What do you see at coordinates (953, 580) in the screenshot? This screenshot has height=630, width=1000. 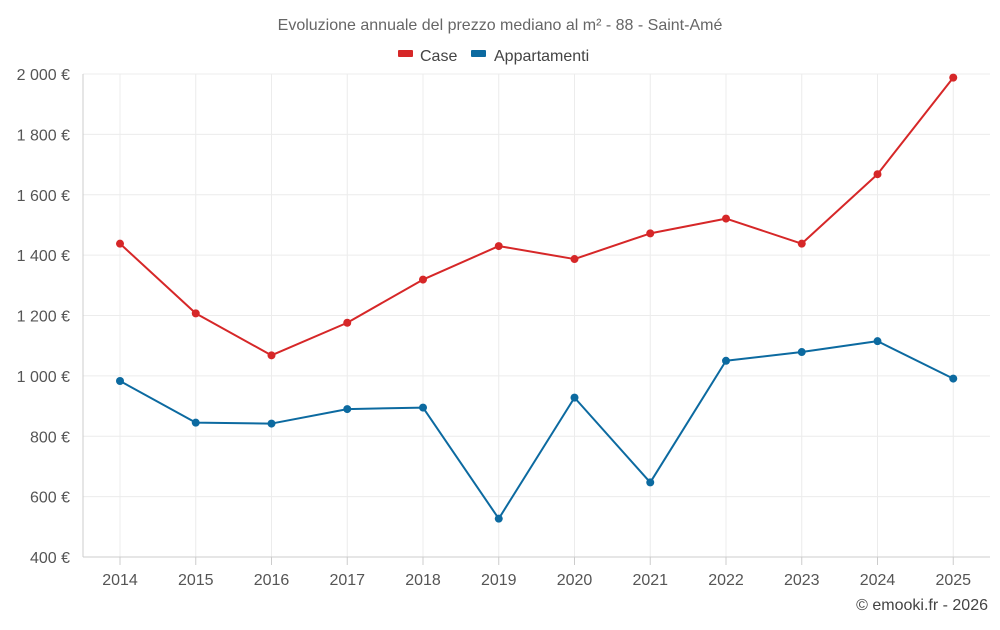 I see `x-tick-label: 2025` at bounding box center [953, 580].